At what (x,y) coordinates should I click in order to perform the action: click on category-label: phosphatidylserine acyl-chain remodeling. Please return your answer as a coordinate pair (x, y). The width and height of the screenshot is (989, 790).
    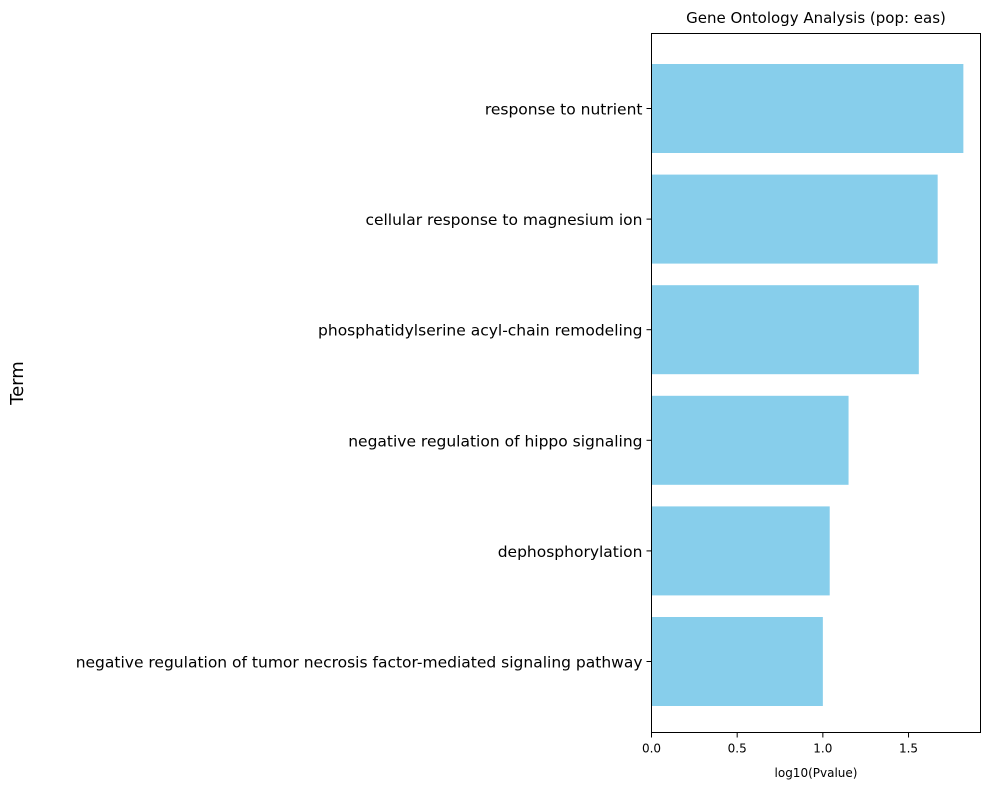
    Looking at the image, I should click on (480, 331).